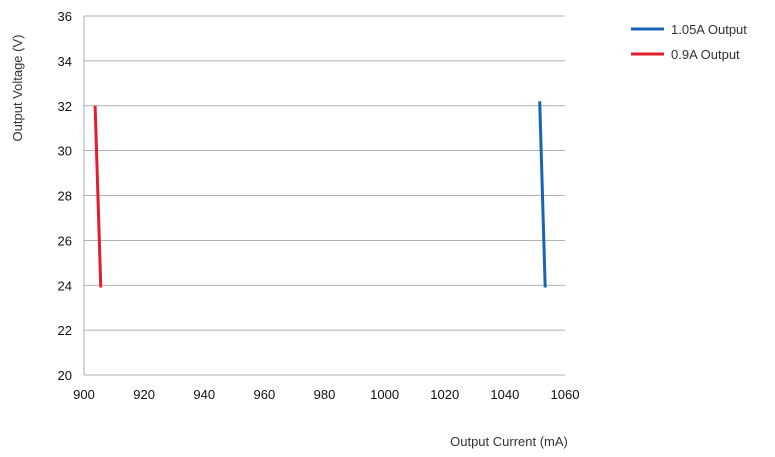 This screenshot has width=775, height=457. I want to click on y-tick-label: 20, so click(65, 375).